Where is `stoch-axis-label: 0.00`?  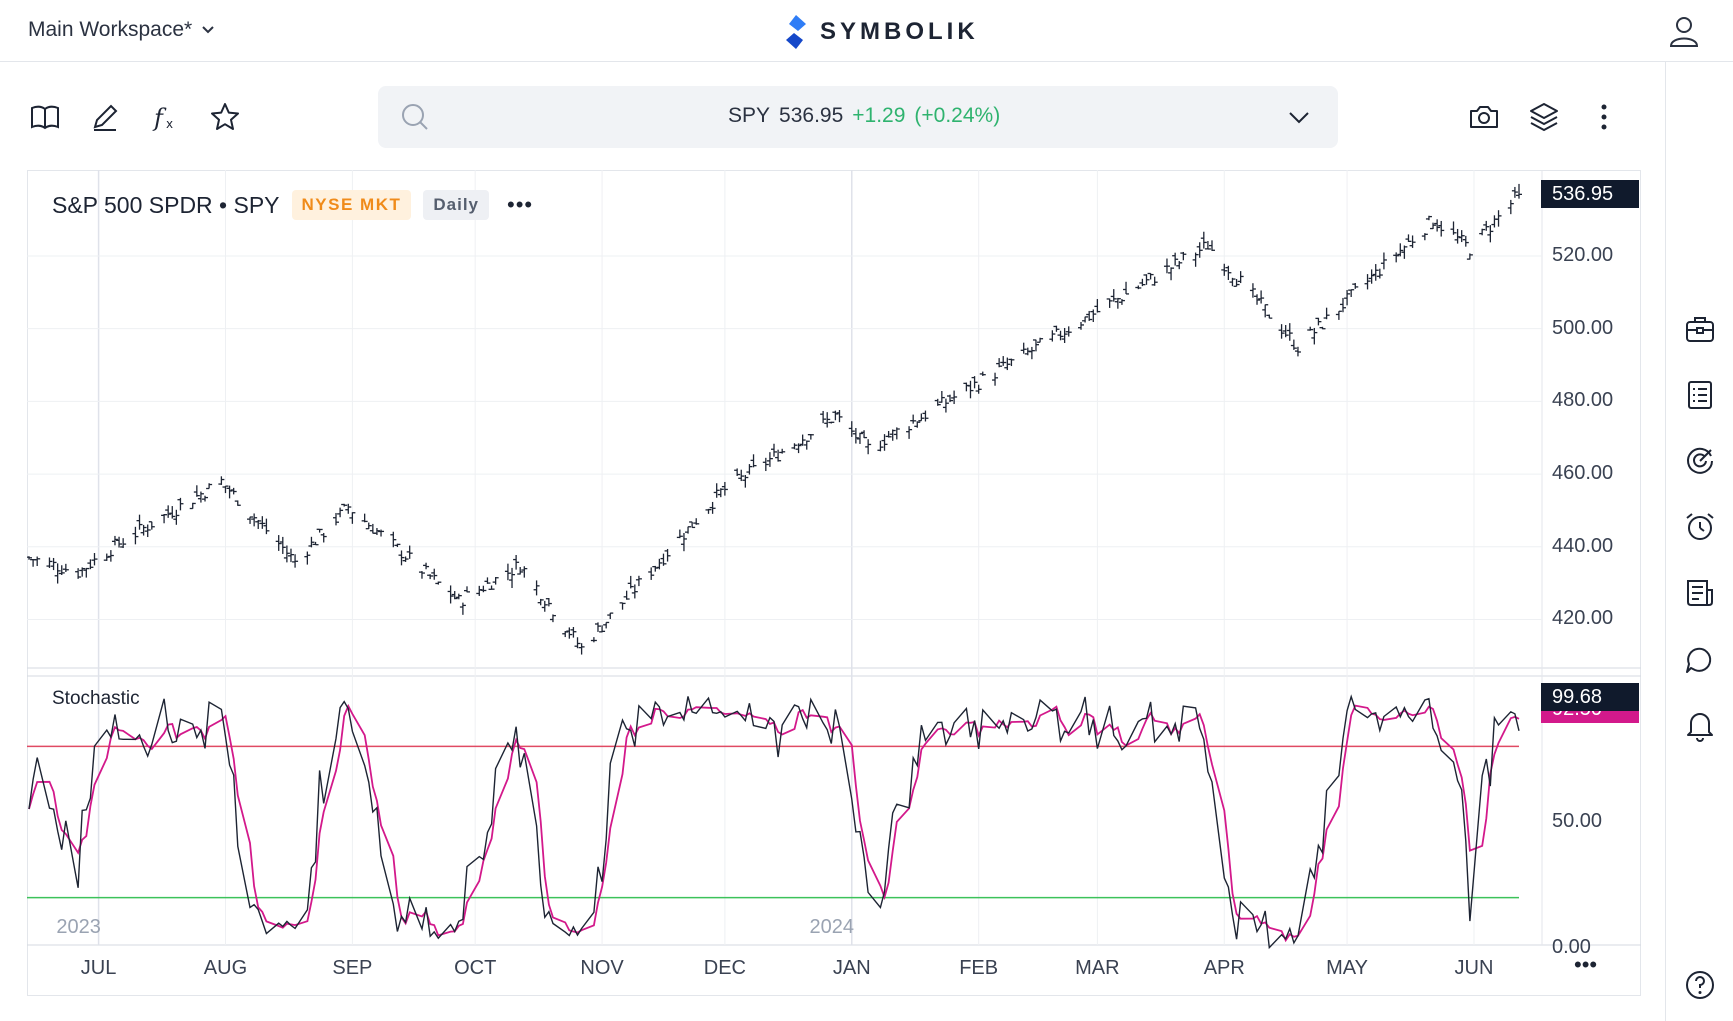
stoch-axis-label: 0.00 is located at coordinates (1571, 946).